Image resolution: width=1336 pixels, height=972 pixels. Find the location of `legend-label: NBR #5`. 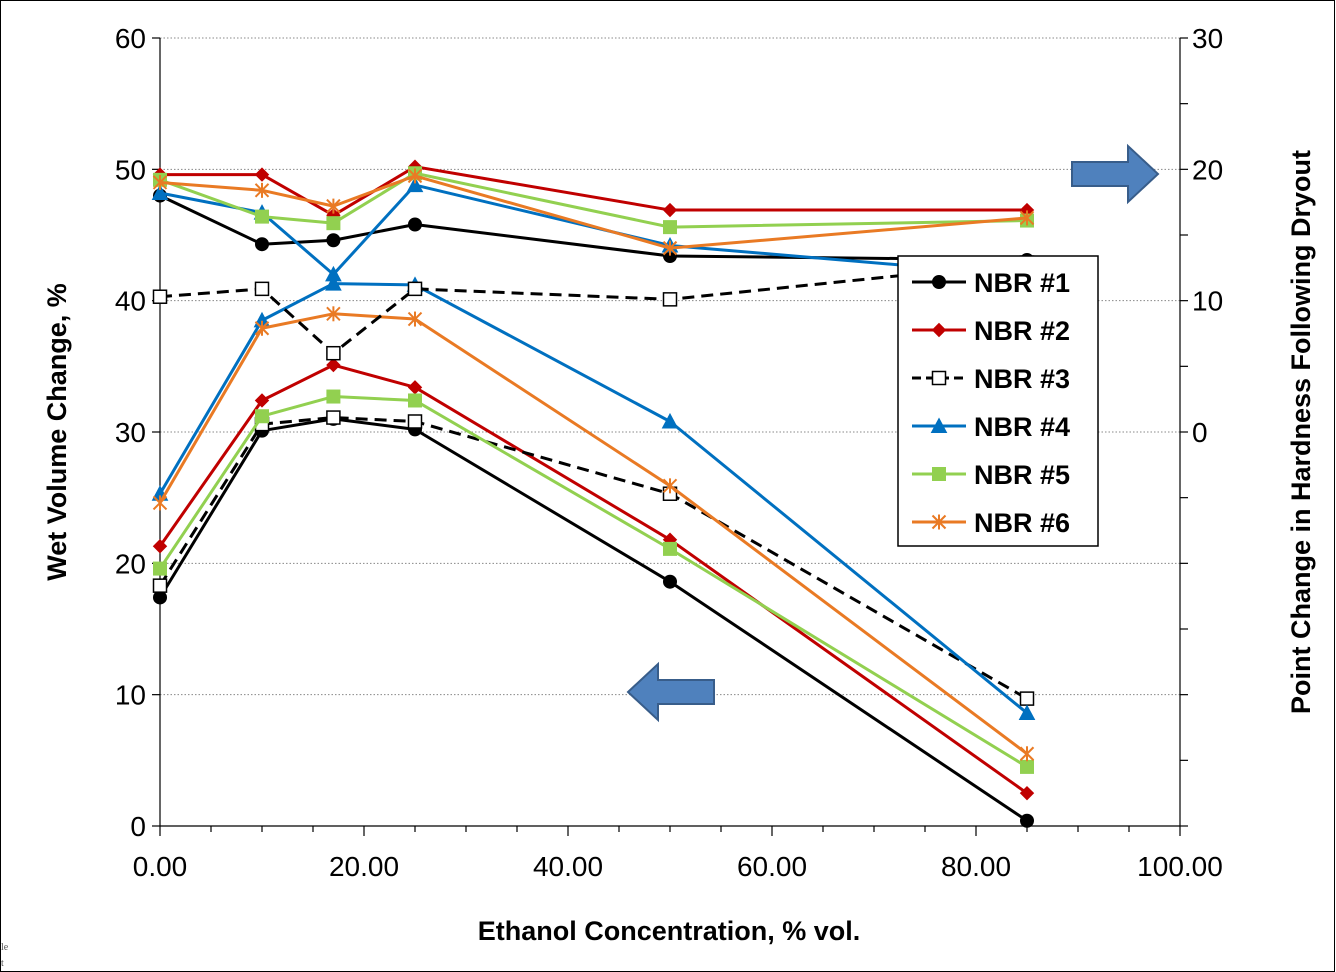

legend-label: NBR #5 is located at coordinates (1022, 475).